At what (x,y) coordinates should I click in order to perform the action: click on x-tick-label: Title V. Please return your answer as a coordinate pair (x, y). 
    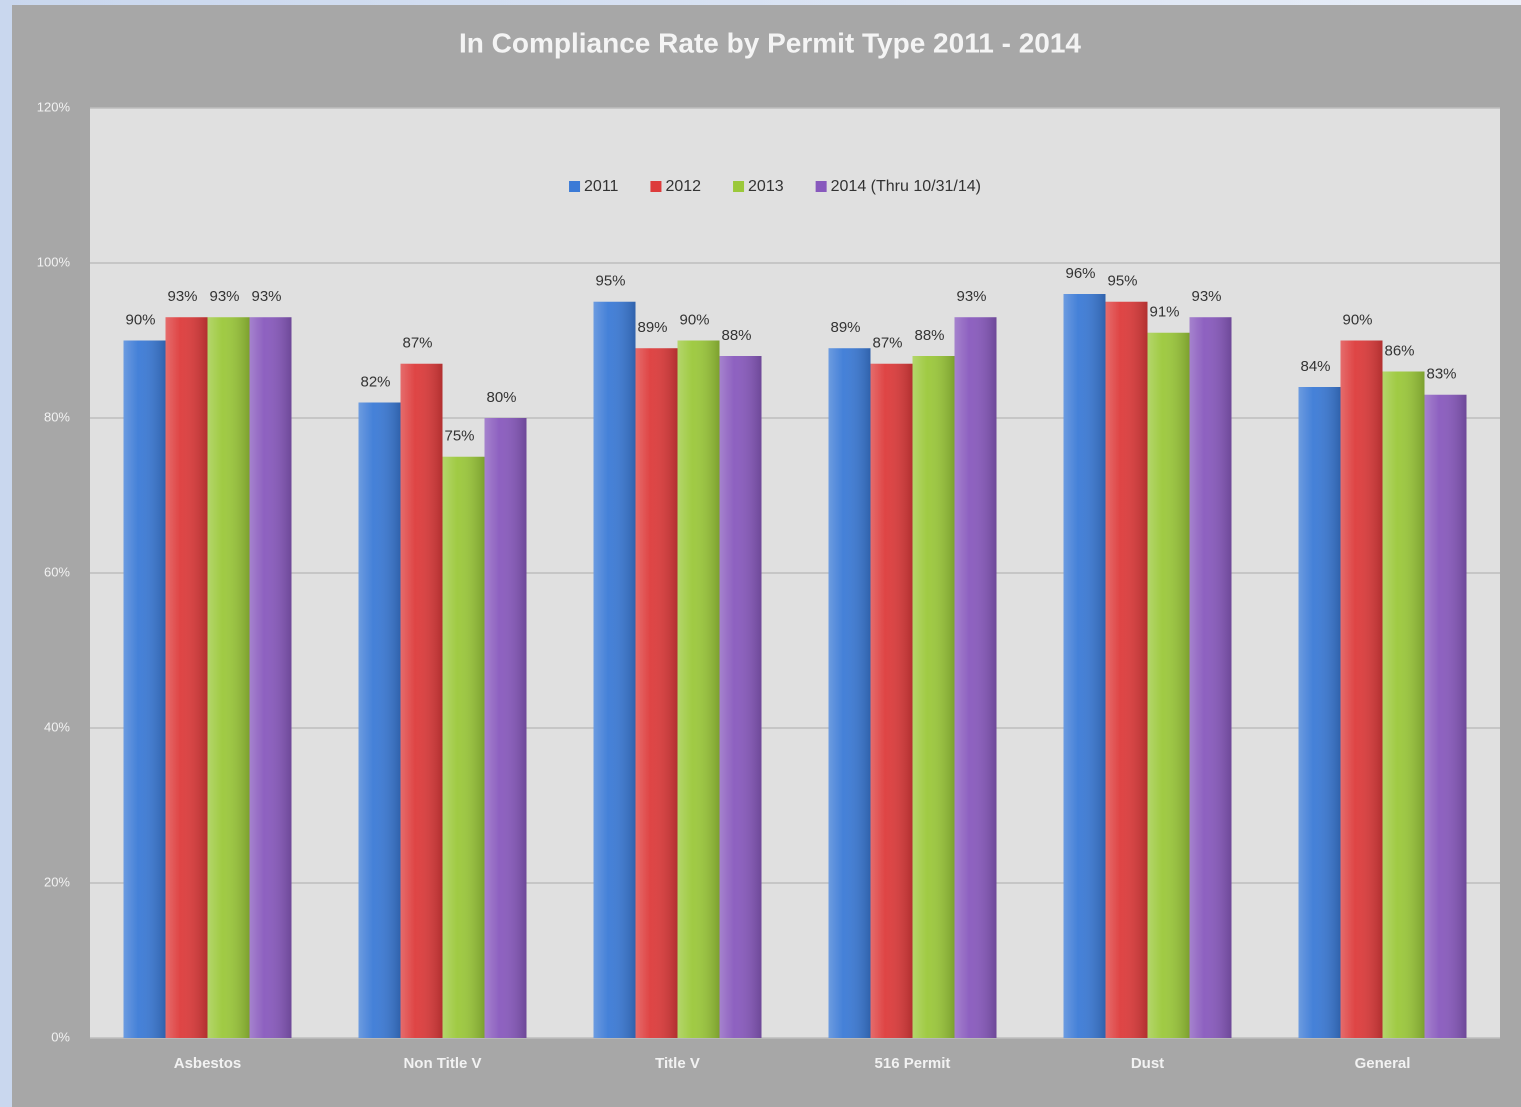
    Looking at the image, I should click on (677, 1063).